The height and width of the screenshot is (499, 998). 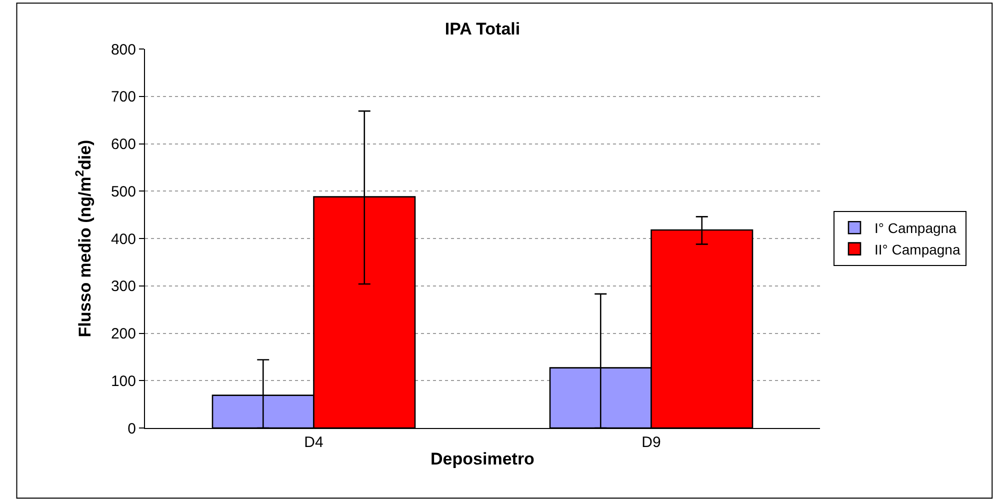 What do you see at coordinates (123, 239) in the screenshot?
I see `y-tick-label: 400` at bounding box center [123, 239].